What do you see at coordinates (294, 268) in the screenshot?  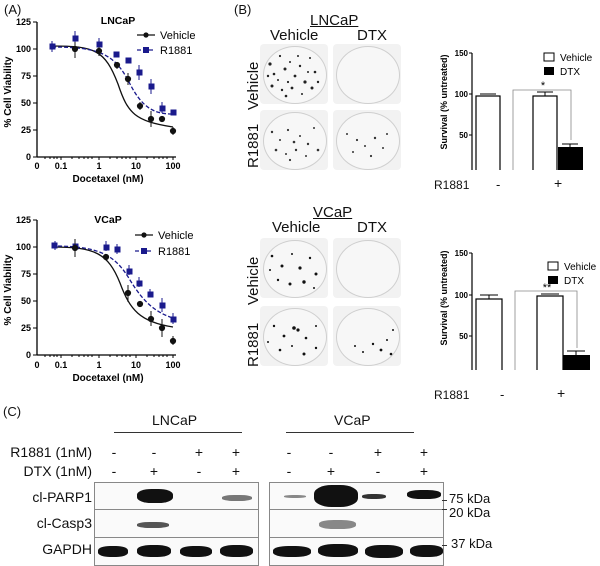 I see `colony-dish-vcap-vehicle-vehicle` at bounding box center [294, 268].